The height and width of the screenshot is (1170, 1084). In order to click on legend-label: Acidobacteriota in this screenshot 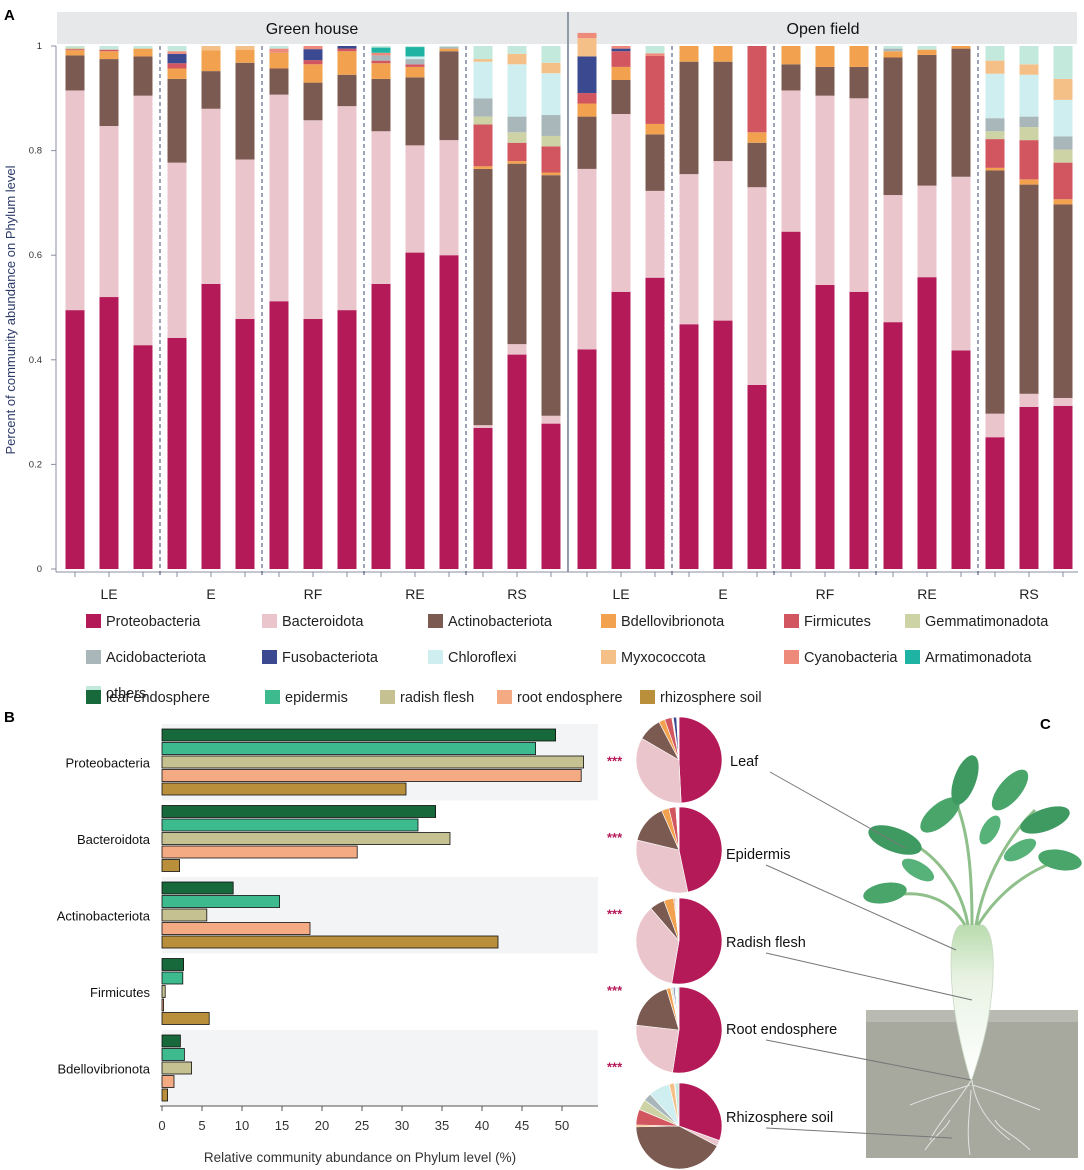, I will do `click(156, 658)`.